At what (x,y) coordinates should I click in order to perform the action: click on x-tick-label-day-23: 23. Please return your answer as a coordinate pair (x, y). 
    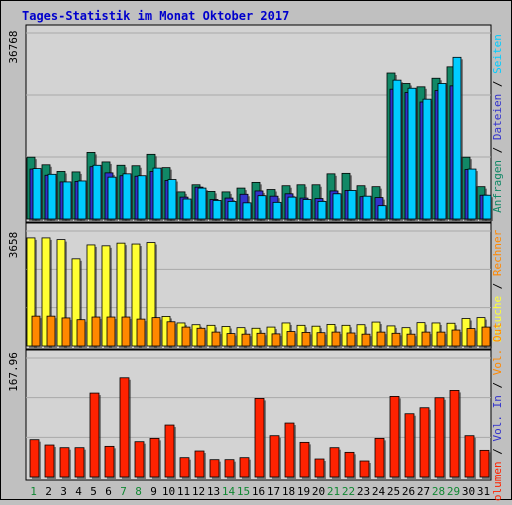
    Looking at the image, I should click on (363, 491).